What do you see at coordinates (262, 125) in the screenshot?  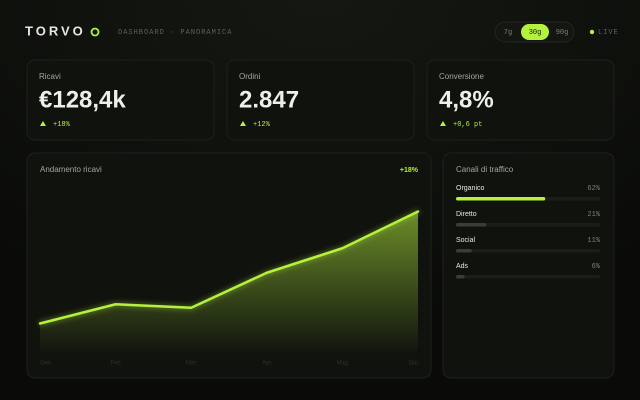 I see `kpi-delta: +12%` at bounding box center [262, 125].